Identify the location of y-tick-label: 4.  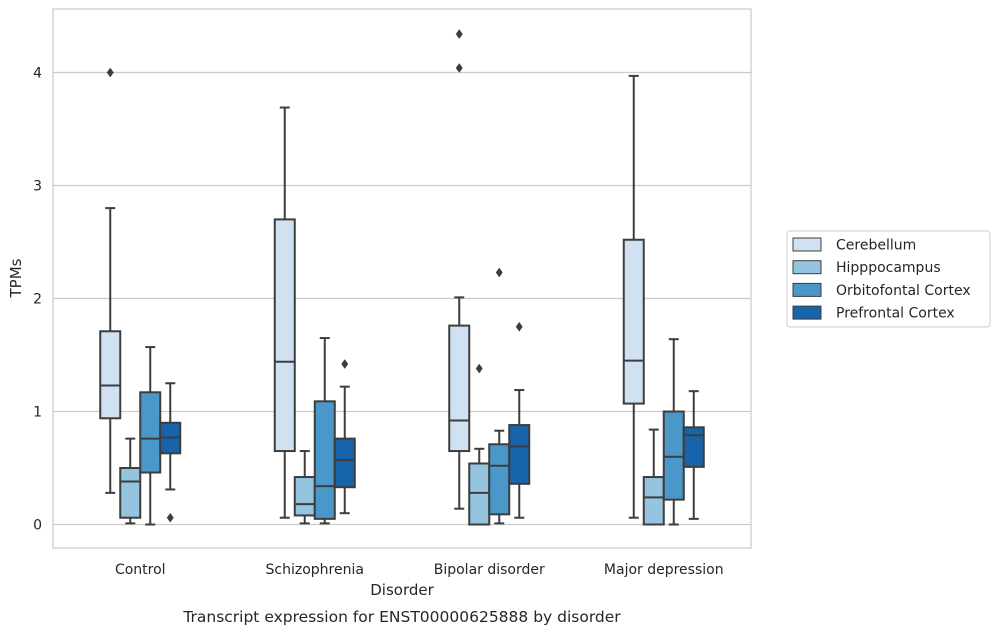
(37, 74).